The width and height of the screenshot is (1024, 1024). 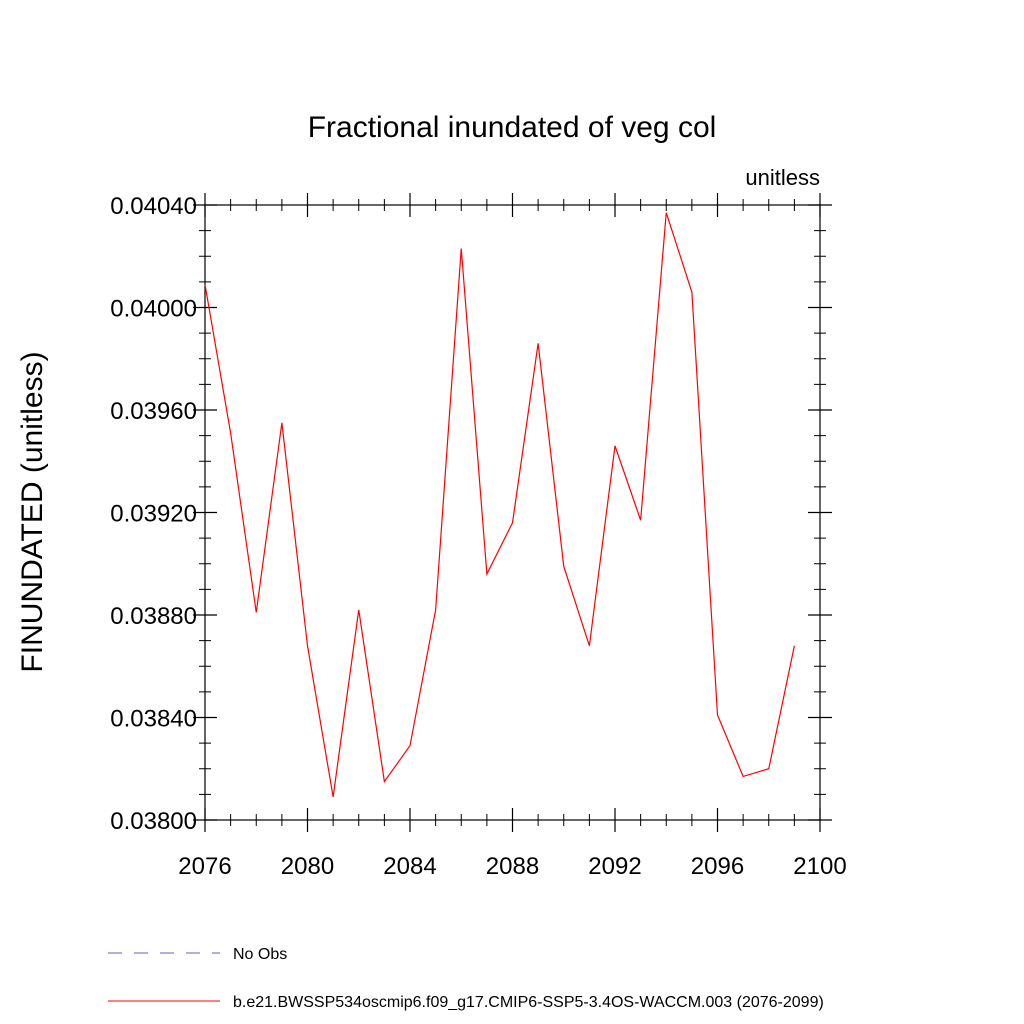 What do you see at coordinates (204, 866) in the screenshot?
I see `x-tick-label: 2076` at bounding box center [204, 866].